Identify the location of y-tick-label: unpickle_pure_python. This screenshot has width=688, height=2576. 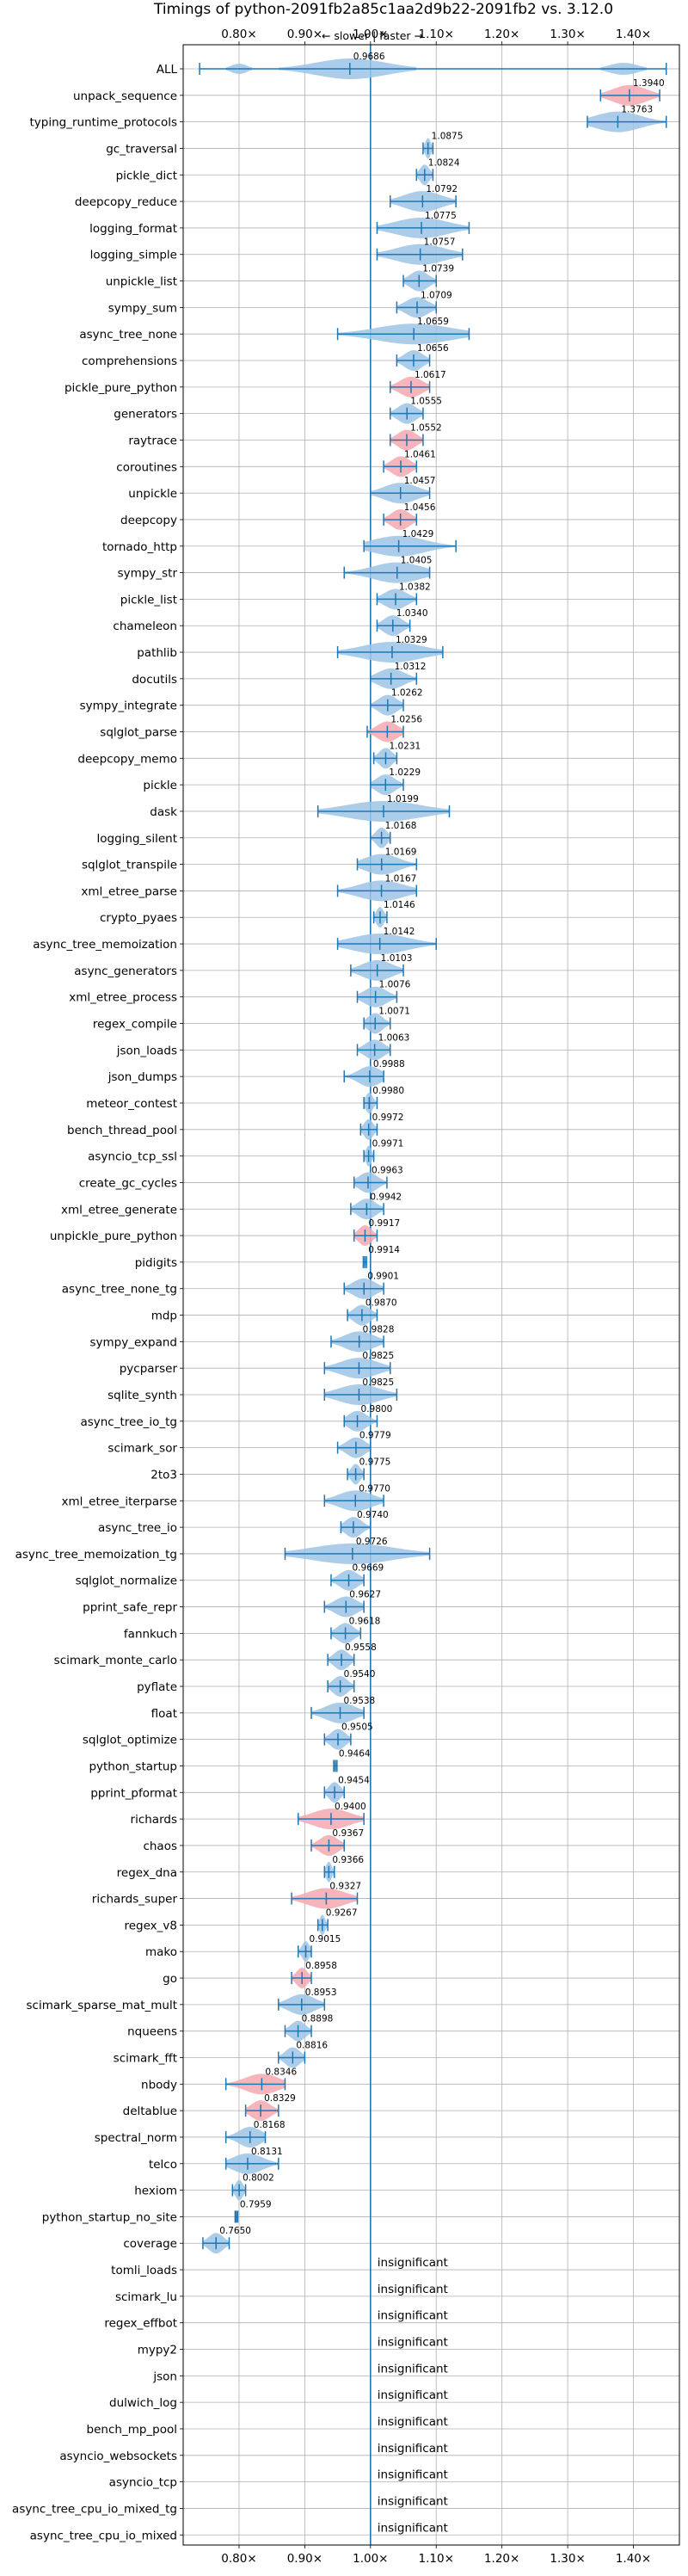
(113, 1236).